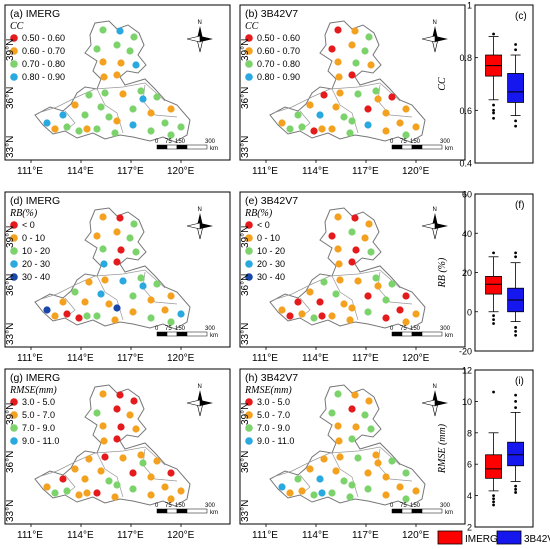  I want to click on y-axis-label: CC, so click(442, 84).